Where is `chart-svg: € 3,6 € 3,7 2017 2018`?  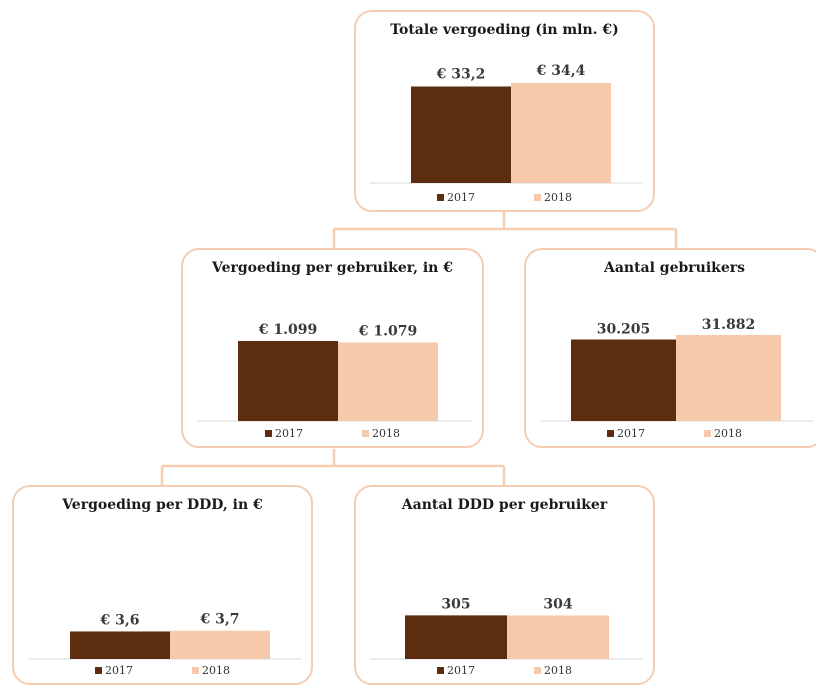
chart-svg: € 3,6 € 3,7 2017 2018 is located at coordinates (164, 644).